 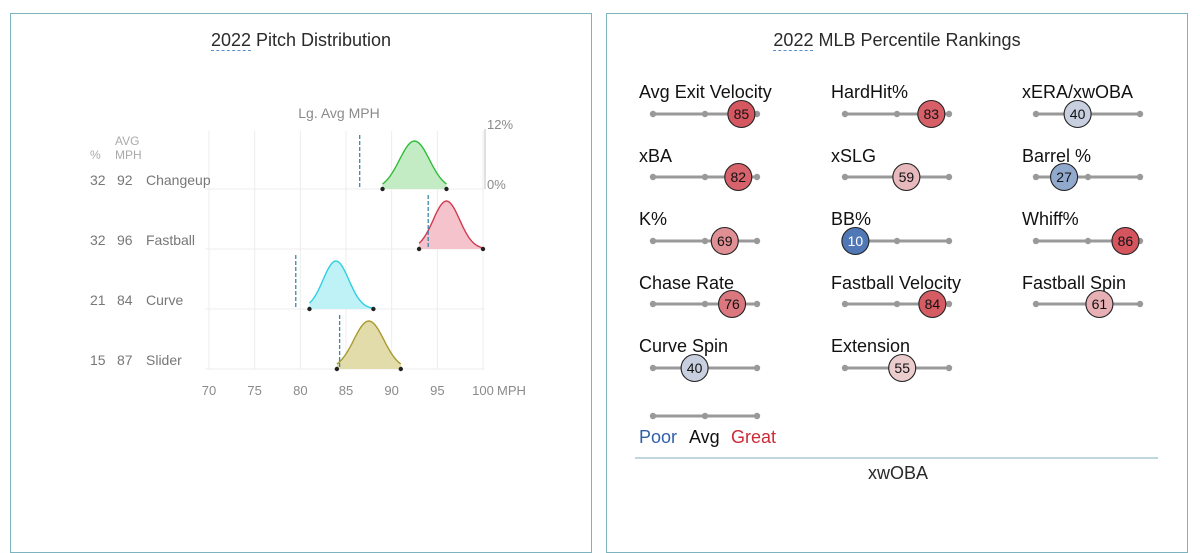 What do you see at coordinates (125, 300) in the screenshot?
I see `pitch-avg-mph: 84` at bounding box center [125, 300].